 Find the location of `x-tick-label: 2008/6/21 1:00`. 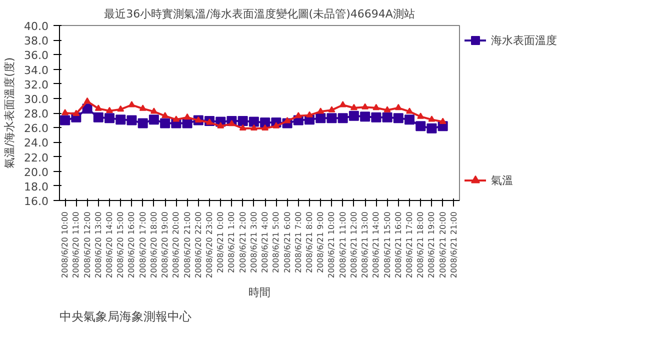

x-tick-label: 2008/6/21 1:00 is located at coordinates (231, 242).